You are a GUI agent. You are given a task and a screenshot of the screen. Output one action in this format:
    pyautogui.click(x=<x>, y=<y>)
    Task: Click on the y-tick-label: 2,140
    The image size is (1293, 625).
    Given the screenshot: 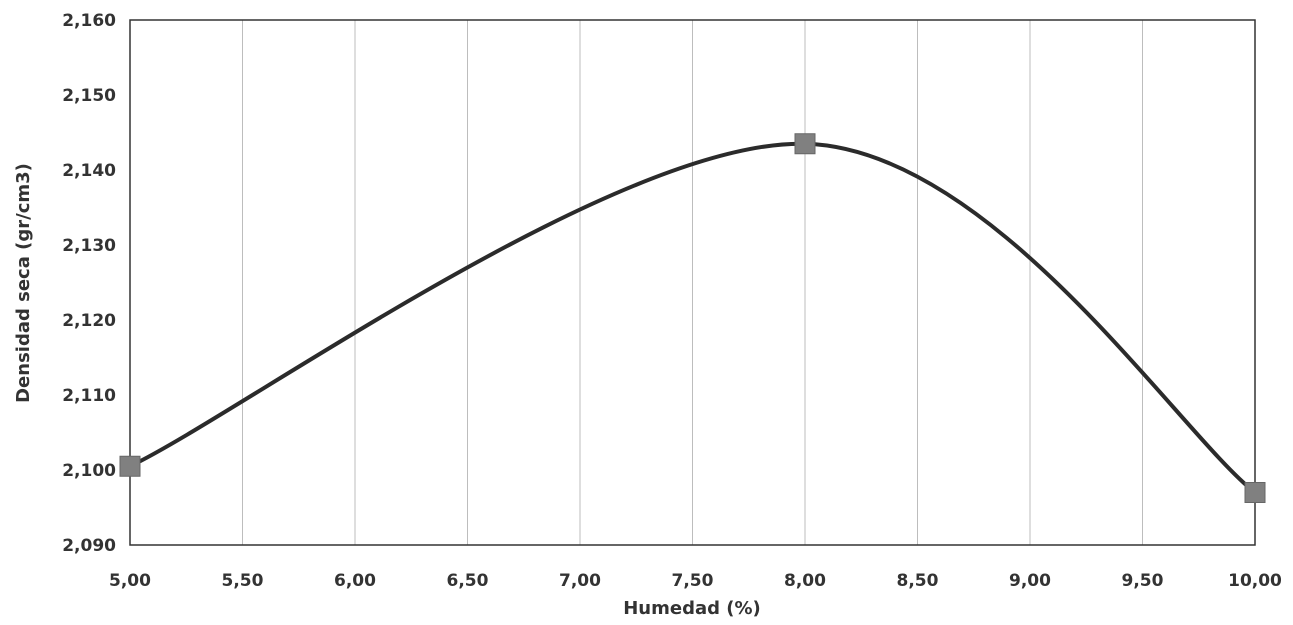 What is the action you would take?
    pyautogui.click(x=89, y=171)
    